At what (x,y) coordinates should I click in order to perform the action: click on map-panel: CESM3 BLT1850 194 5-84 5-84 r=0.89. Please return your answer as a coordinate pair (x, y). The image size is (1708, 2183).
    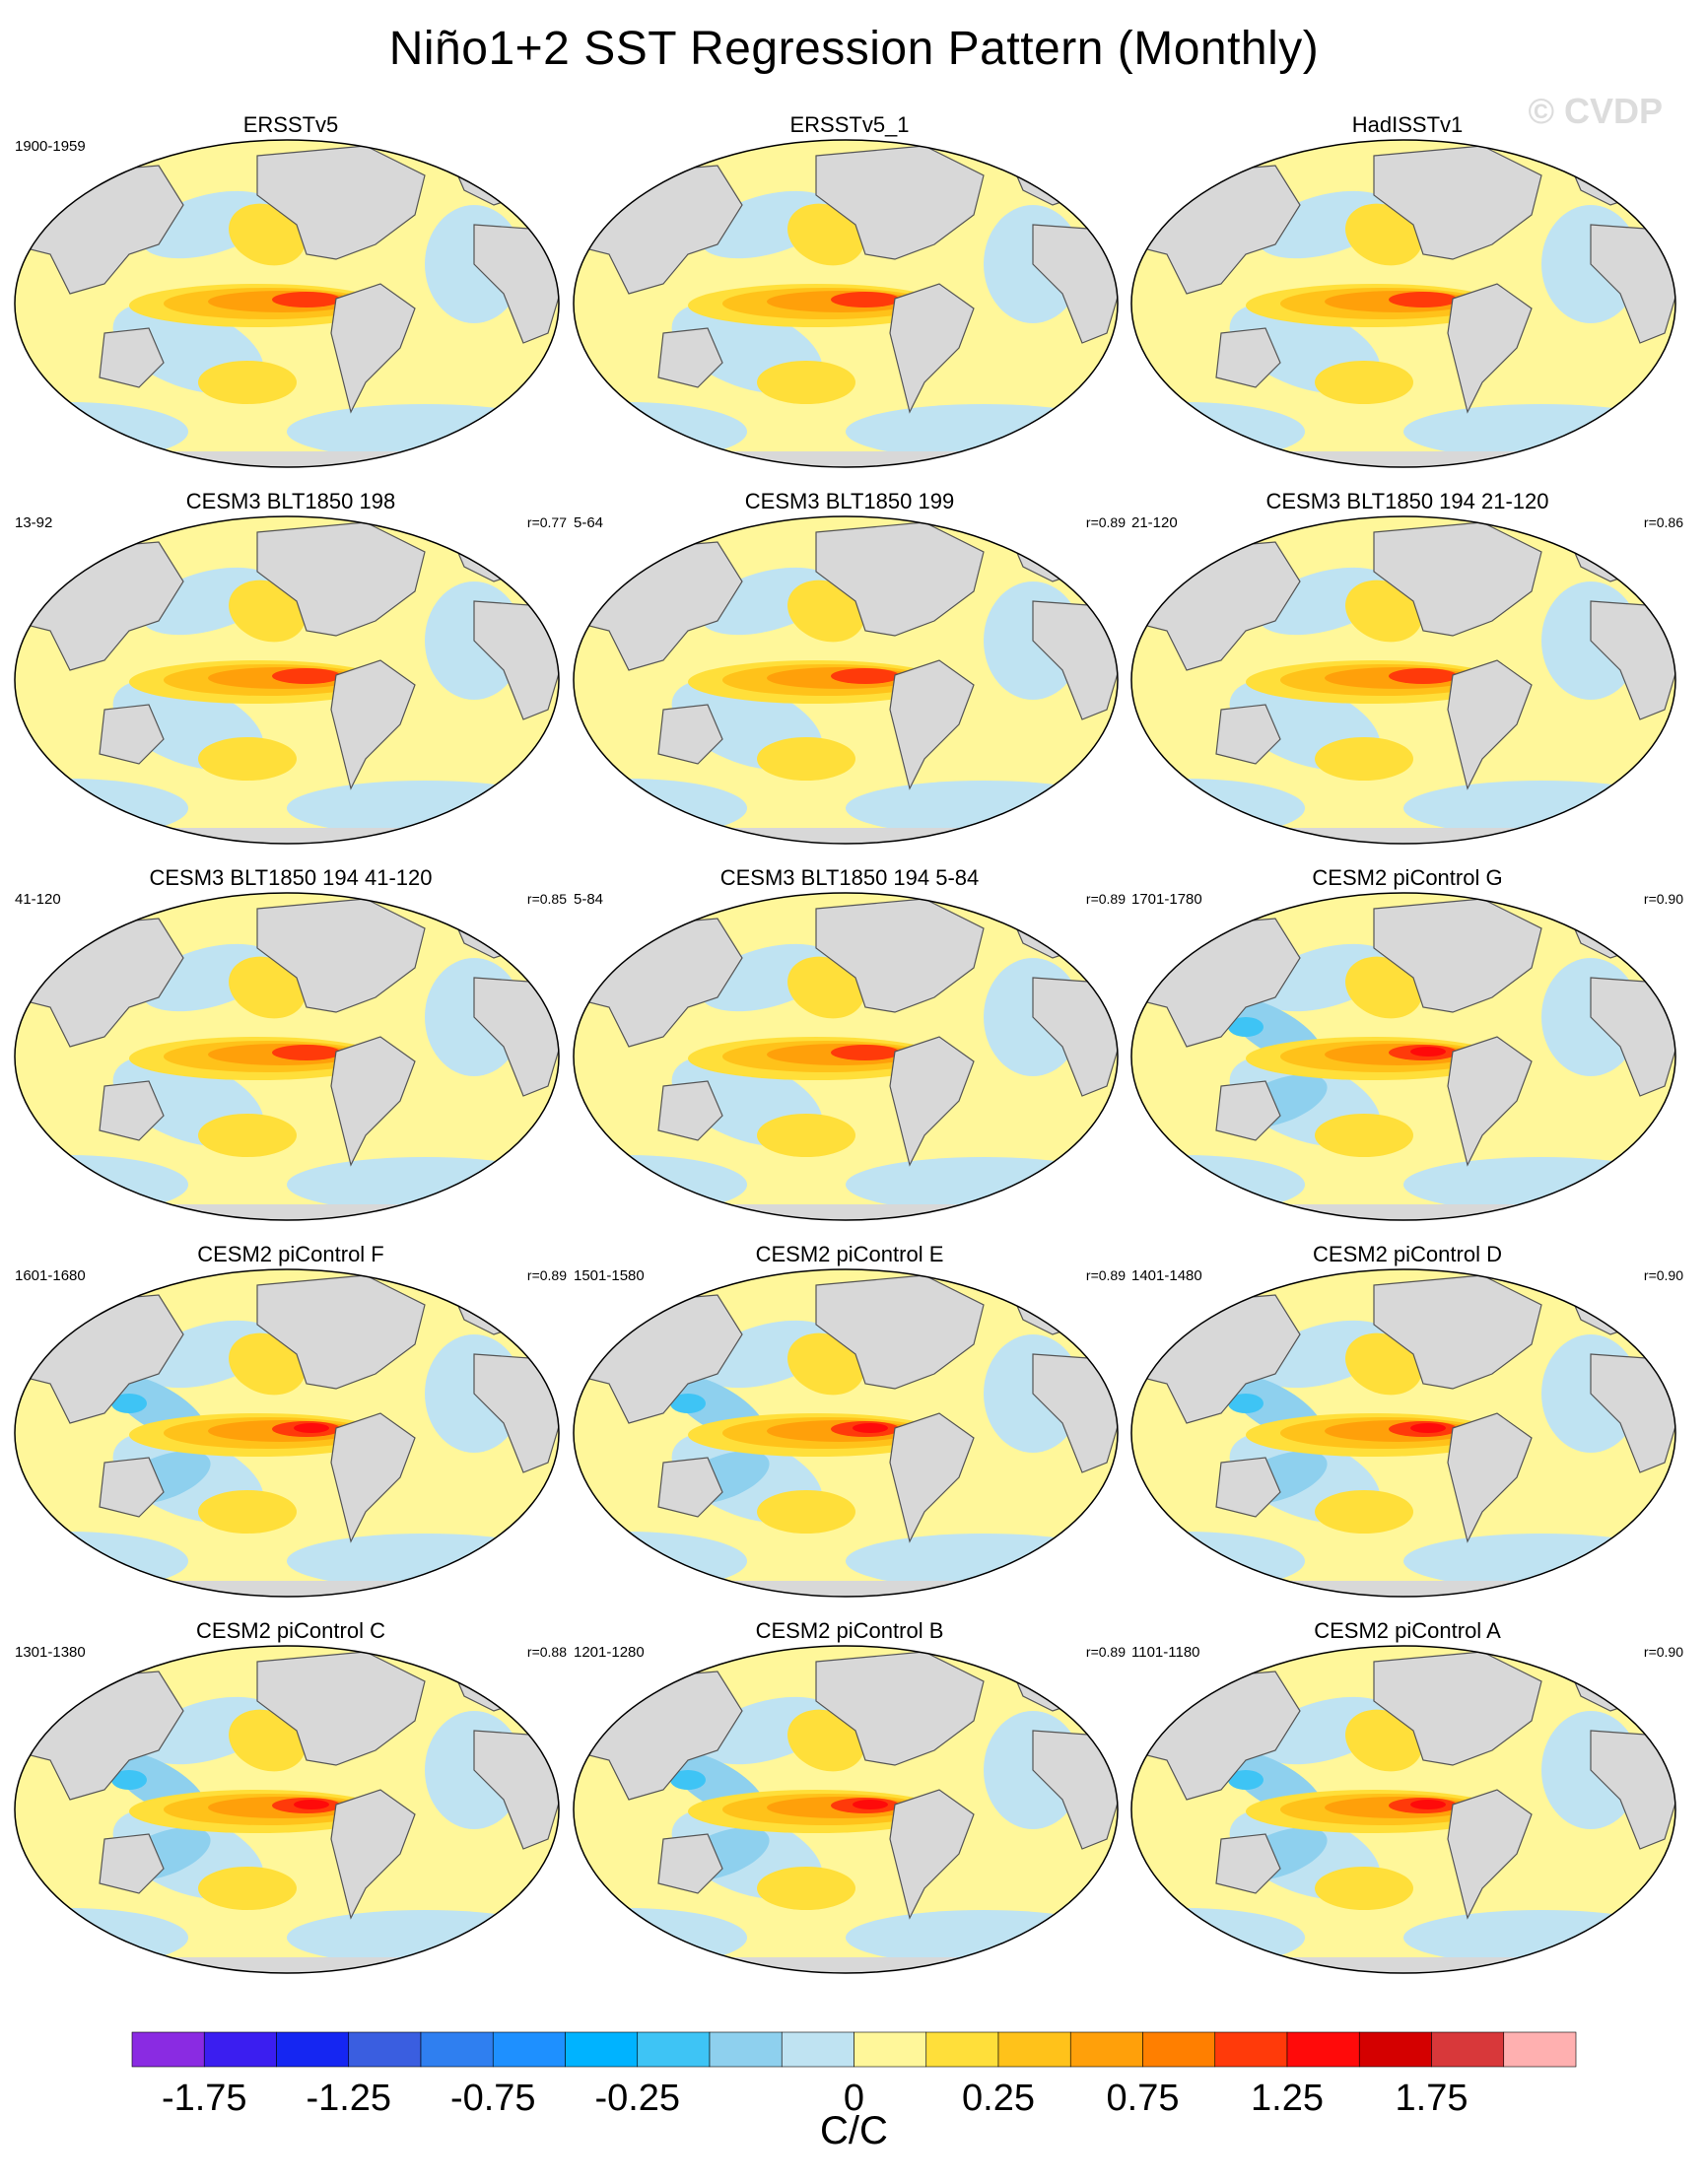
    Looking at the image, I should click on (849, 1052).